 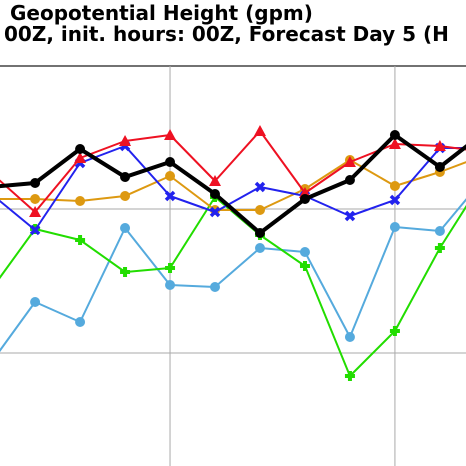 I want to click on series-line, so click(x=233, y=185).